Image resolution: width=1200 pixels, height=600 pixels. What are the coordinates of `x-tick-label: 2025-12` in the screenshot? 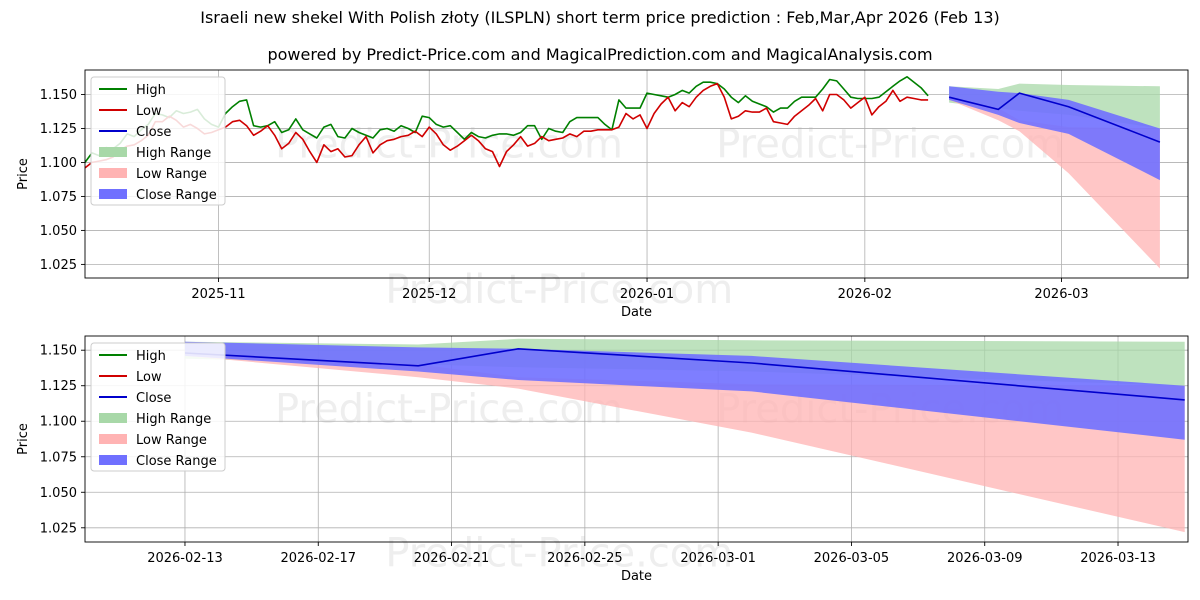 It's located at (429, 294).